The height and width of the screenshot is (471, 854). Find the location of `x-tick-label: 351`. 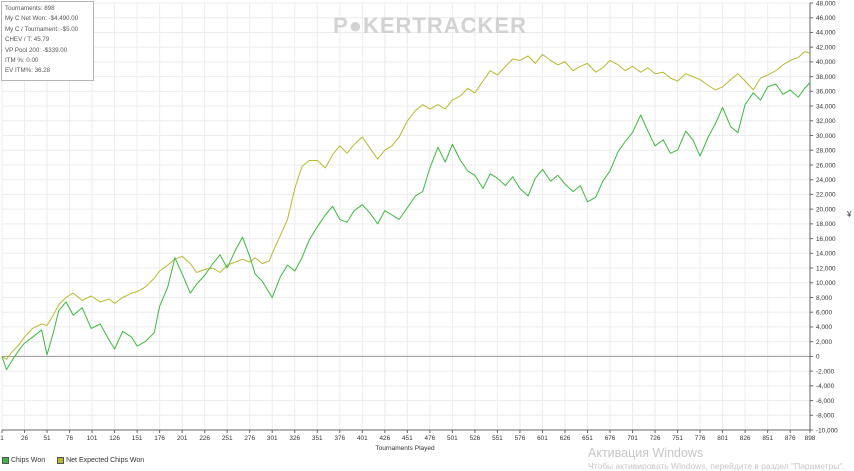

x-tick-label: 351 is located at coordinates (317, 438).